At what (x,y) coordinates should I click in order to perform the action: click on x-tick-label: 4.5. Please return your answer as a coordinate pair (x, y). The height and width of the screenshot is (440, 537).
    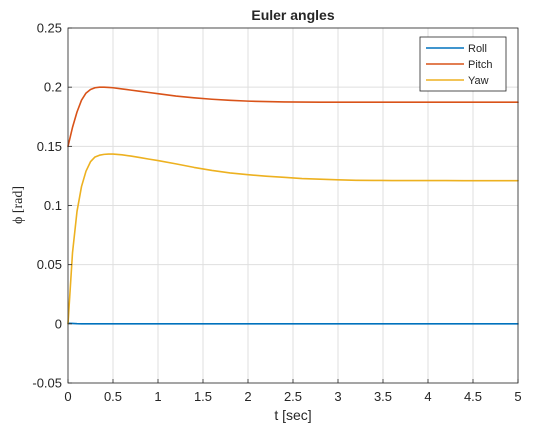
    Looking at the image, I should click on (473, 396).